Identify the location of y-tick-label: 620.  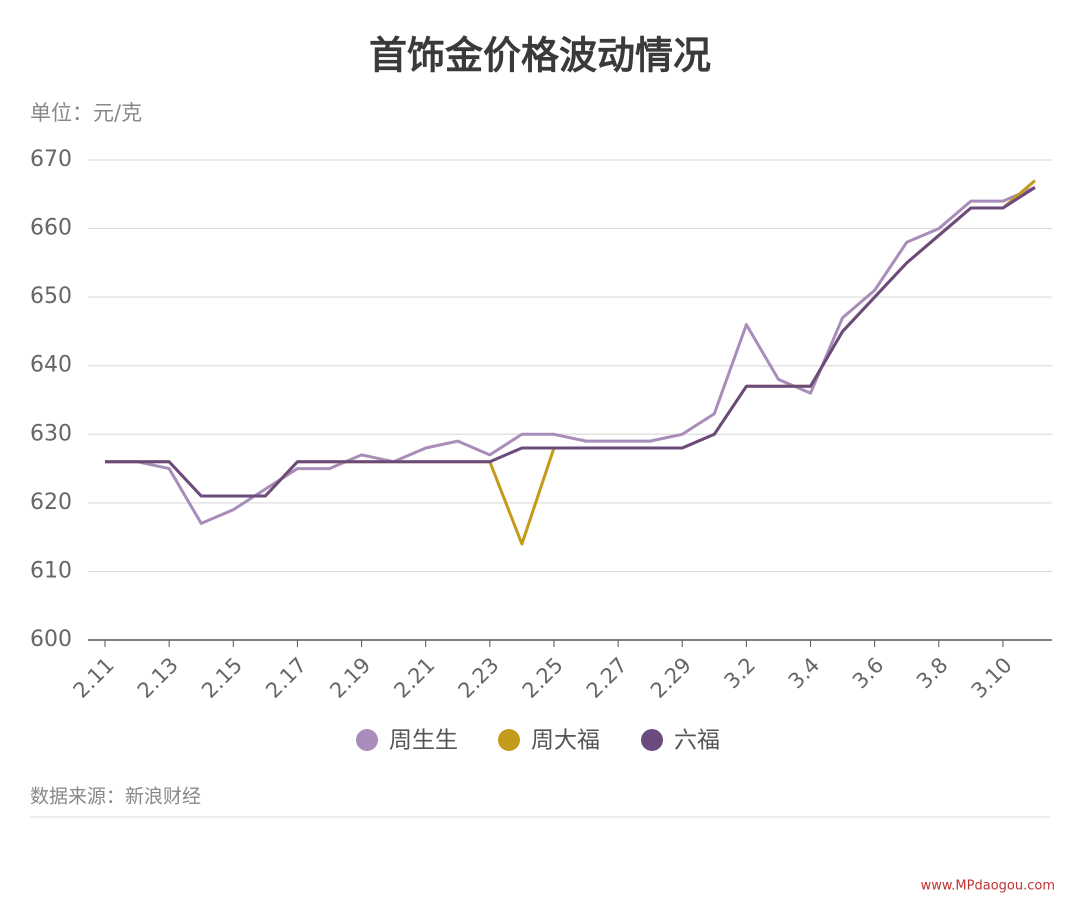
(51, 502).